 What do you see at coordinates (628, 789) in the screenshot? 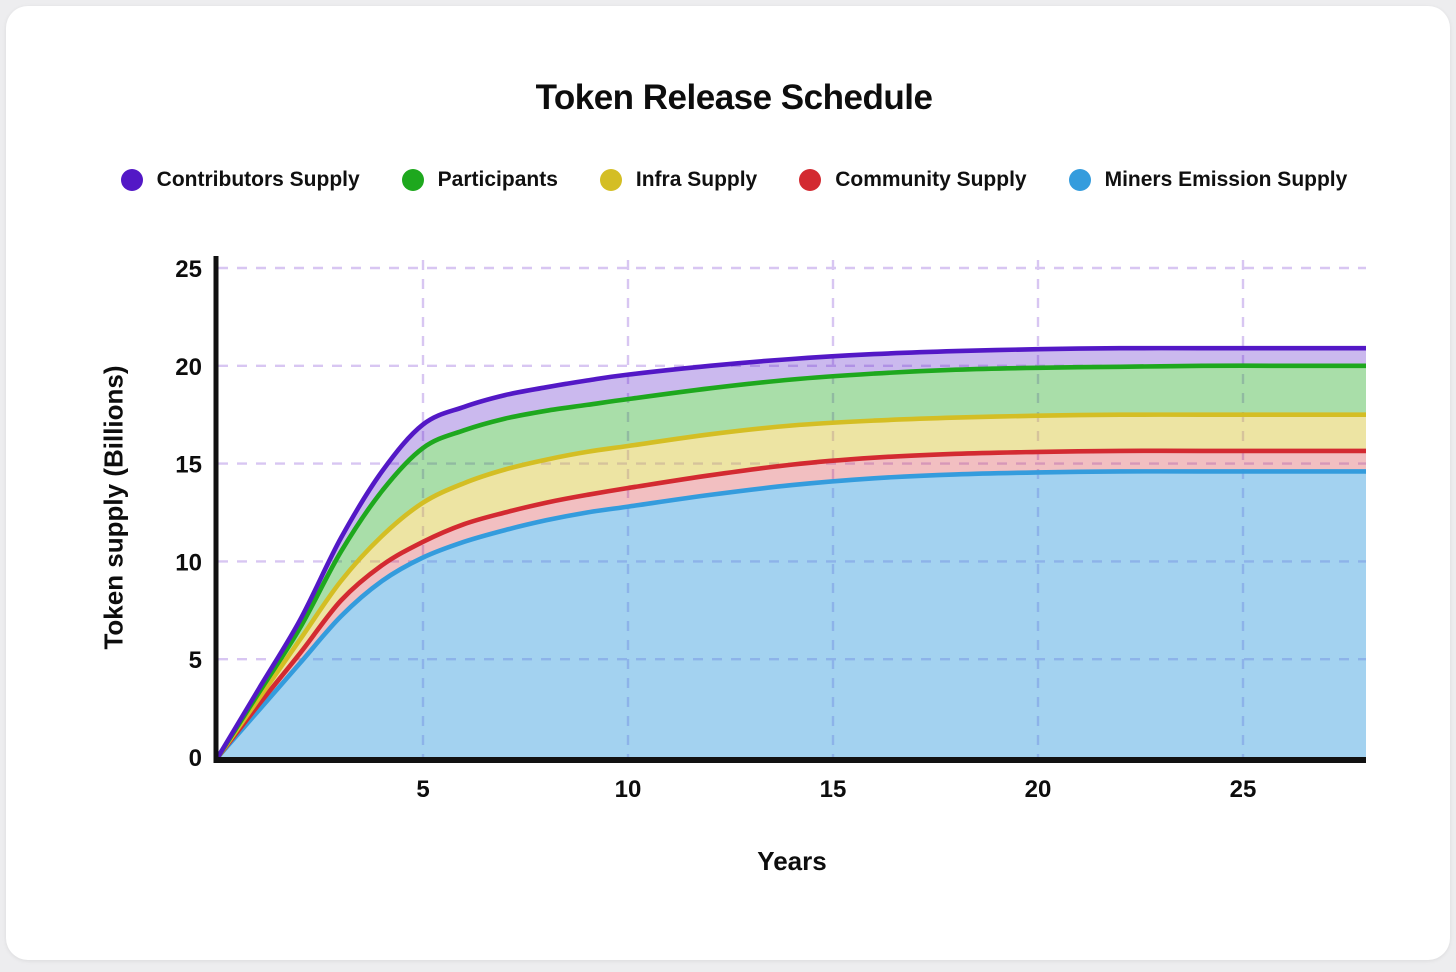
I see `x-tick-label-10: 10` at bounding box center [628, 789].